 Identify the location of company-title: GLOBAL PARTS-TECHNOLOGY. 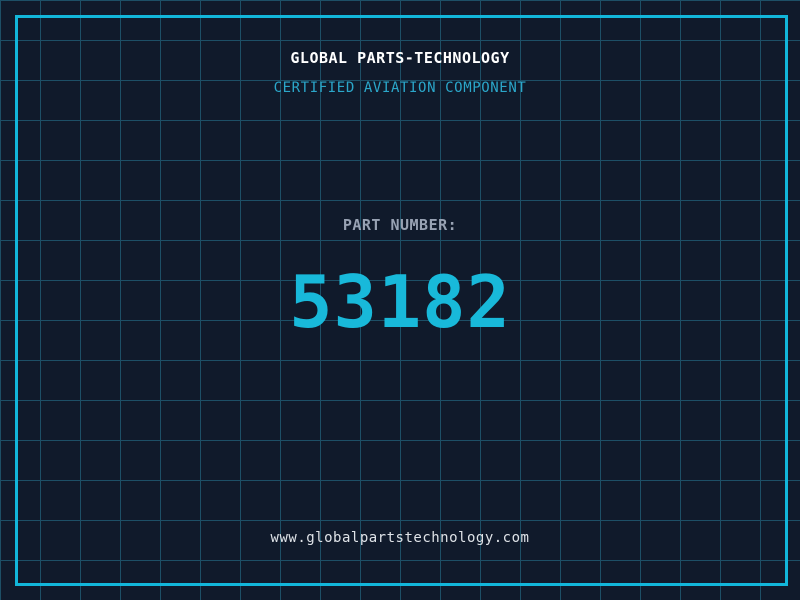
(400, 58).